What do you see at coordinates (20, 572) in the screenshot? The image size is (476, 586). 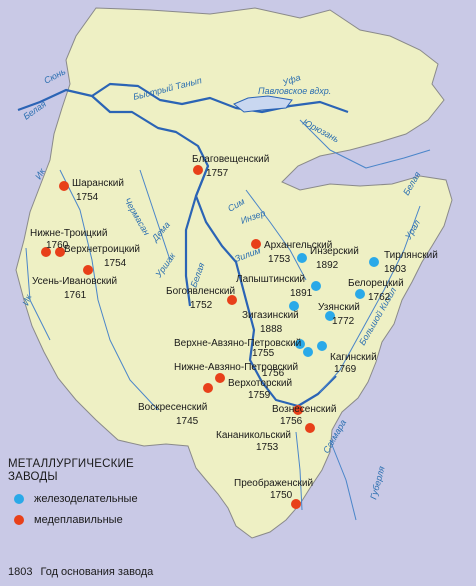 I see `legend-year-sample: 1803` at bounding box center [20, 572].